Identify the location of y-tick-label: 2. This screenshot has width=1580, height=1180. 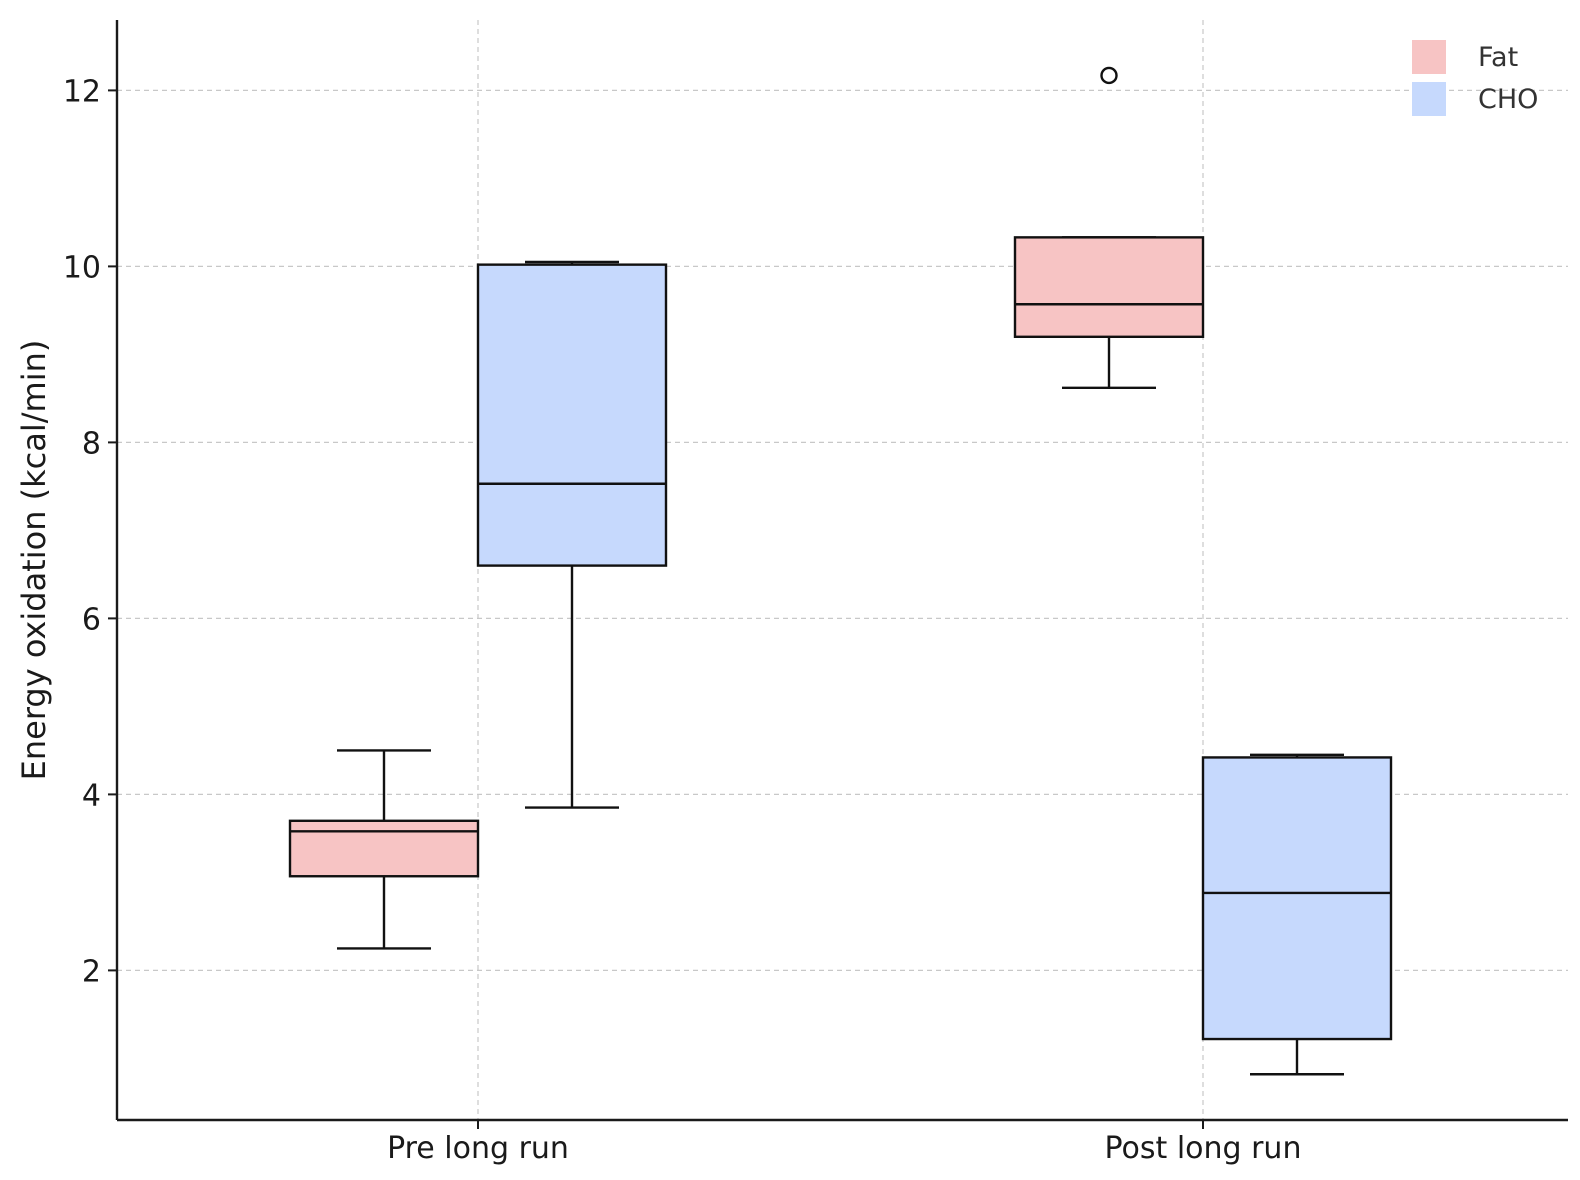
(91, 971).